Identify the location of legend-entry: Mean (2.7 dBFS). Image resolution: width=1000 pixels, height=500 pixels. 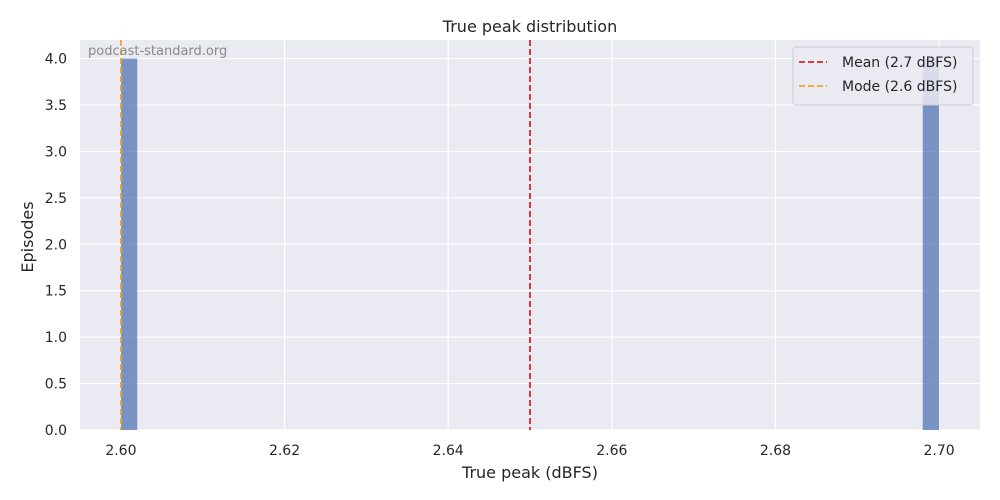
(899, 63).